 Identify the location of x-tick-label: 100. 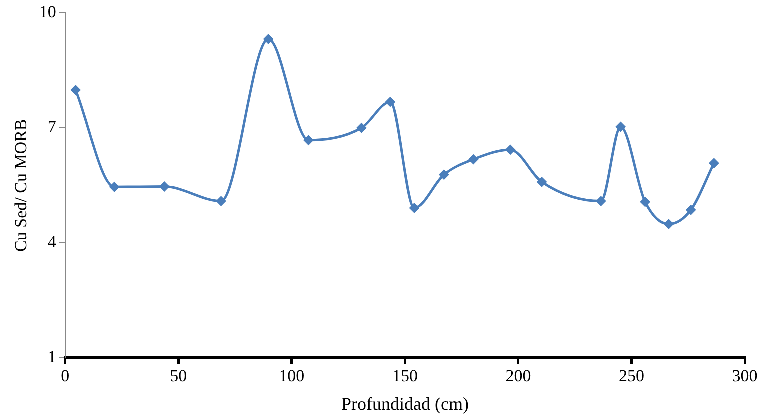
(292, 376).